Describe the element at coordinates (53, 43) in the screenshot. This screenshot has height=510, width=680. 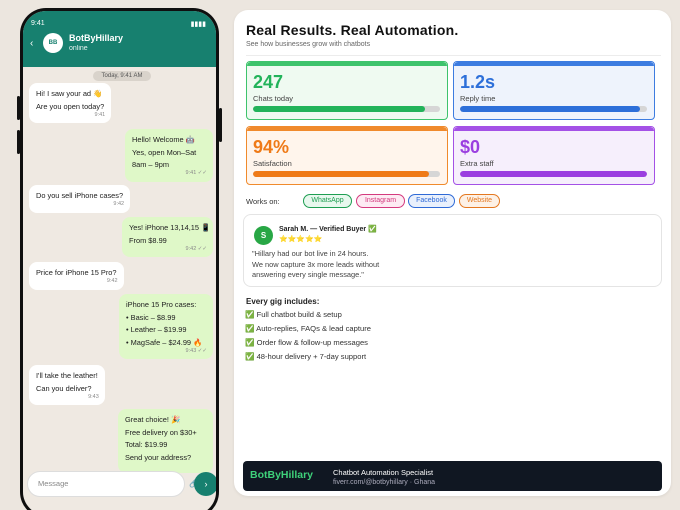
I see `contact-avatar: BB` at that location.